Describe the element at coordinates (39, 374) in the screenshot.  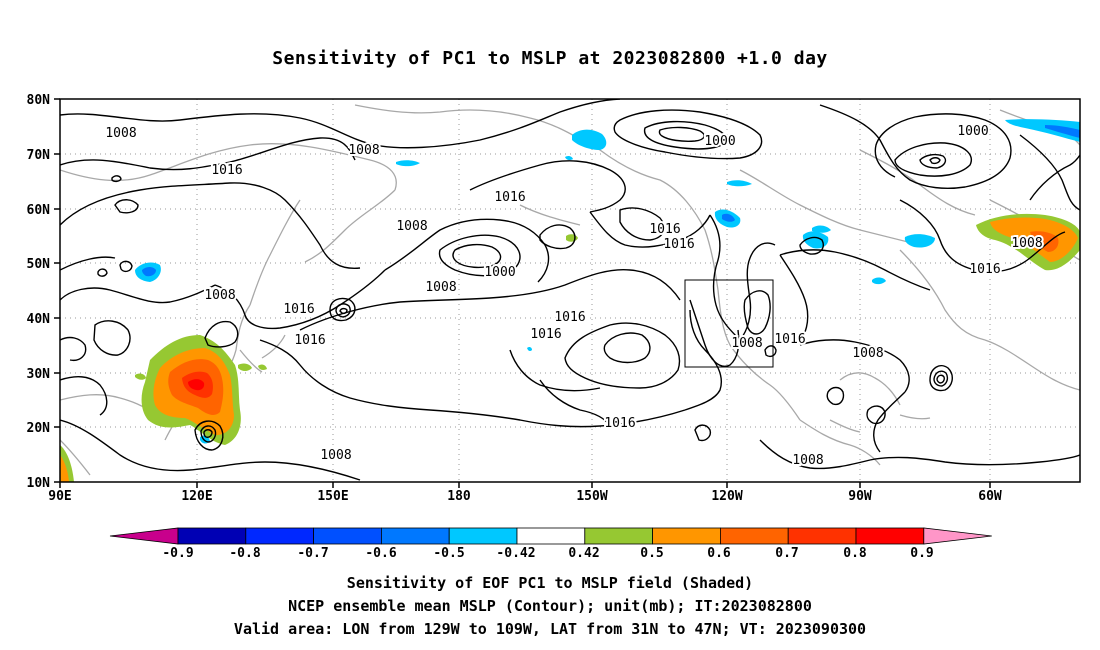
I see `lat-label: 30N` at that location.